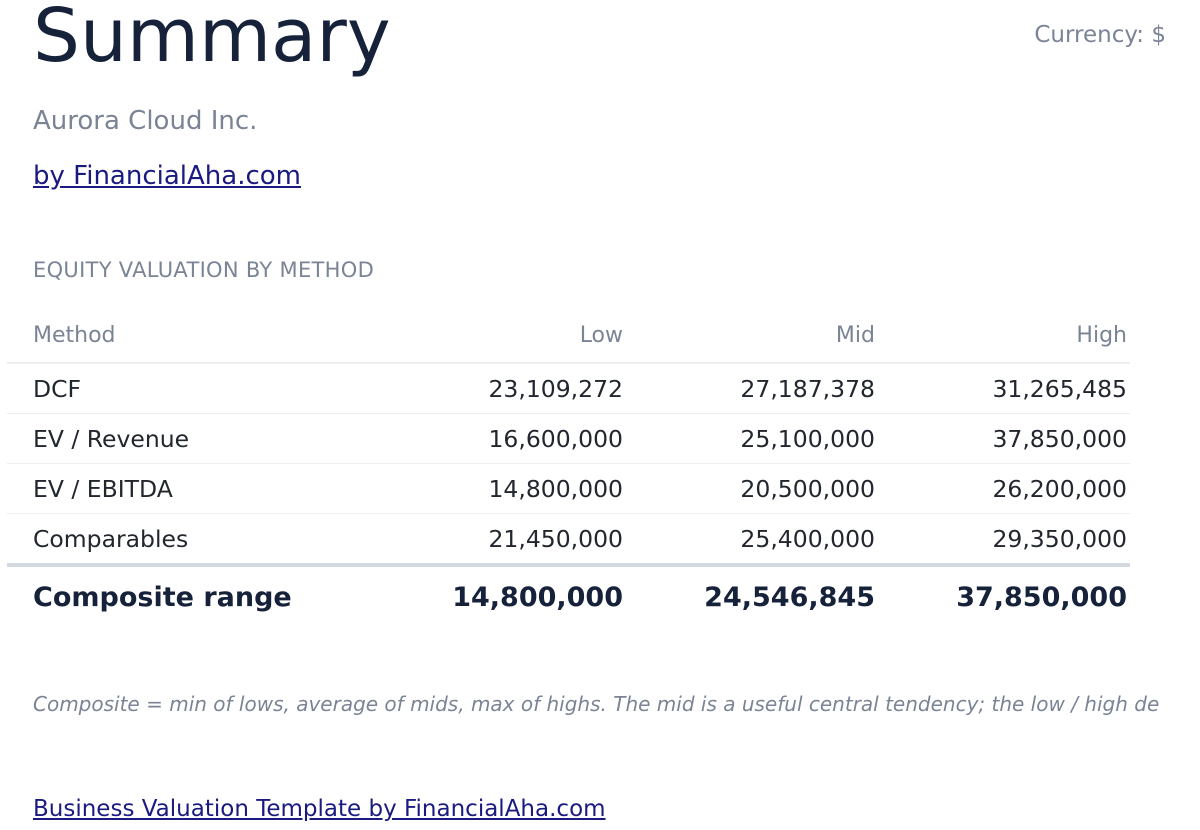 The height and width of the screenshot is (830, 1200). Describe the element at coordinates (749, 488) in the screenshot. I see `mid-cell: 20,500,000` at that location.